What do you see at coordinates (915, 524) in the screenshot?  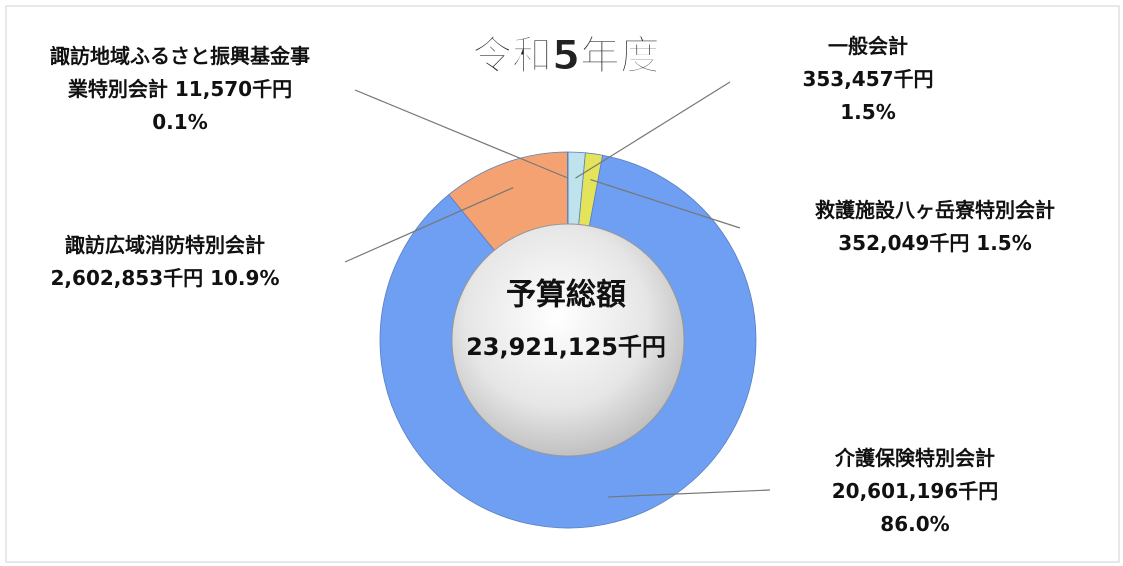 I see `percent-label: 86.0%` at bounding box center [915, 524].